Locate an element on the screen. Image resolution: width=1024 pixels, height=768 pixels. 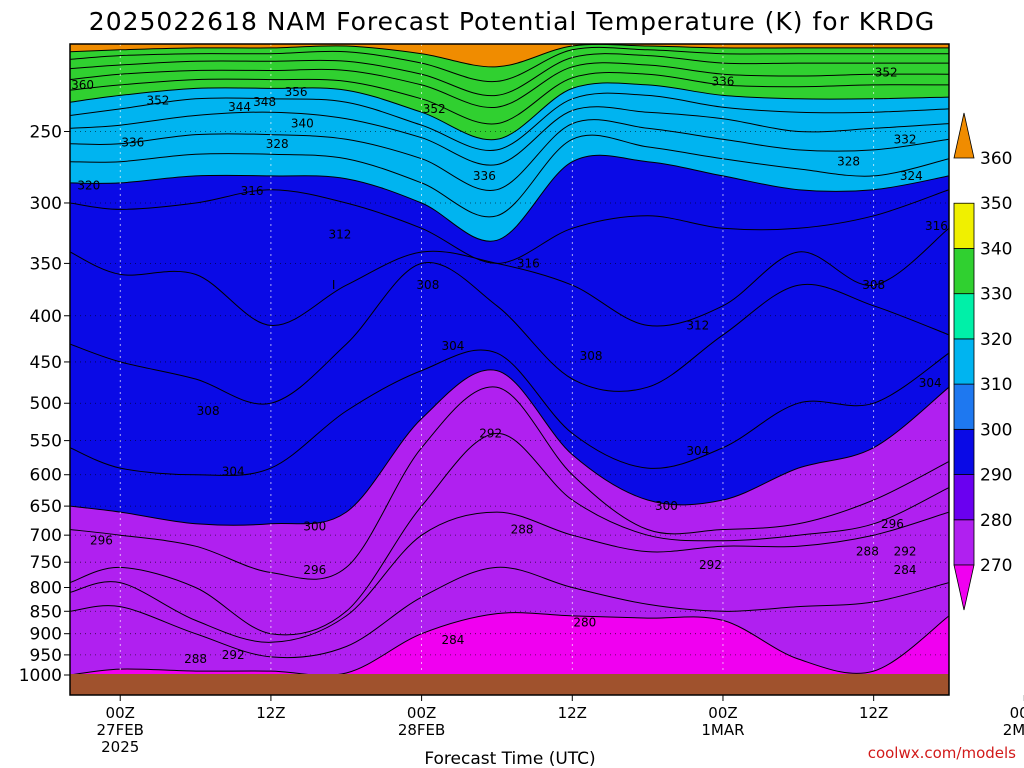
y-tick-label: 650 is located at coordinates (46, 507).